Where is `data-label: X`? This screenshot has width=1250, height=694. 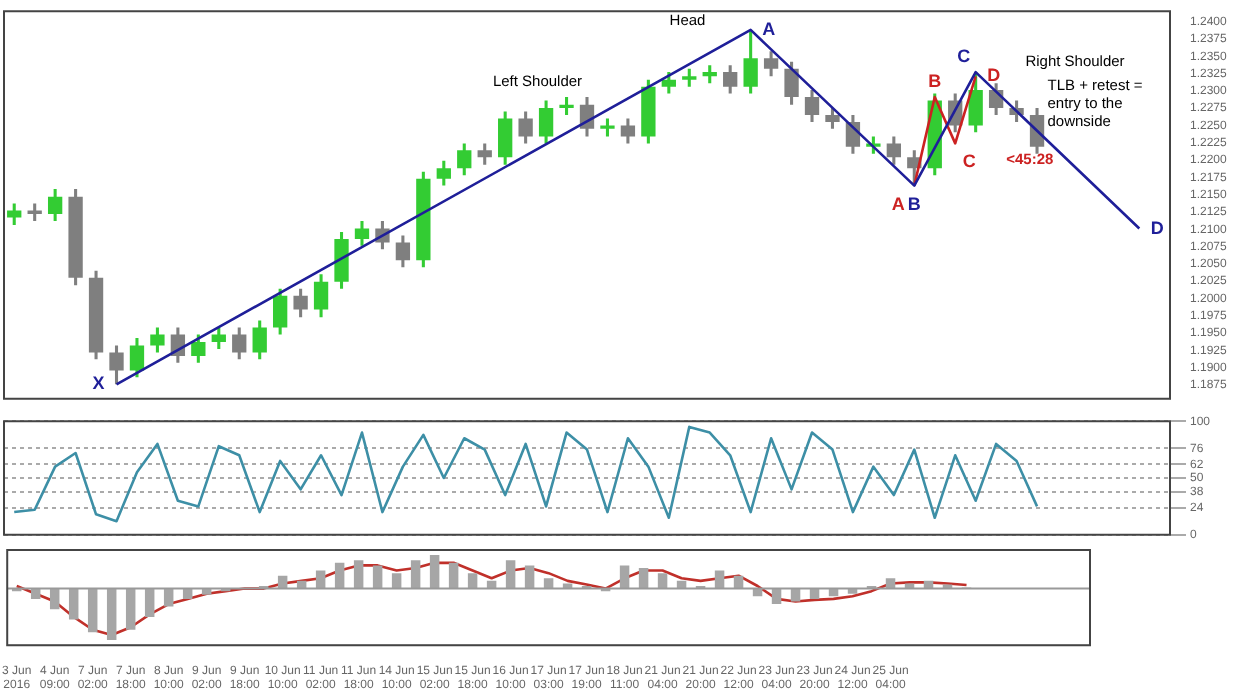
data-label: X is located at coordinates (98, 383).